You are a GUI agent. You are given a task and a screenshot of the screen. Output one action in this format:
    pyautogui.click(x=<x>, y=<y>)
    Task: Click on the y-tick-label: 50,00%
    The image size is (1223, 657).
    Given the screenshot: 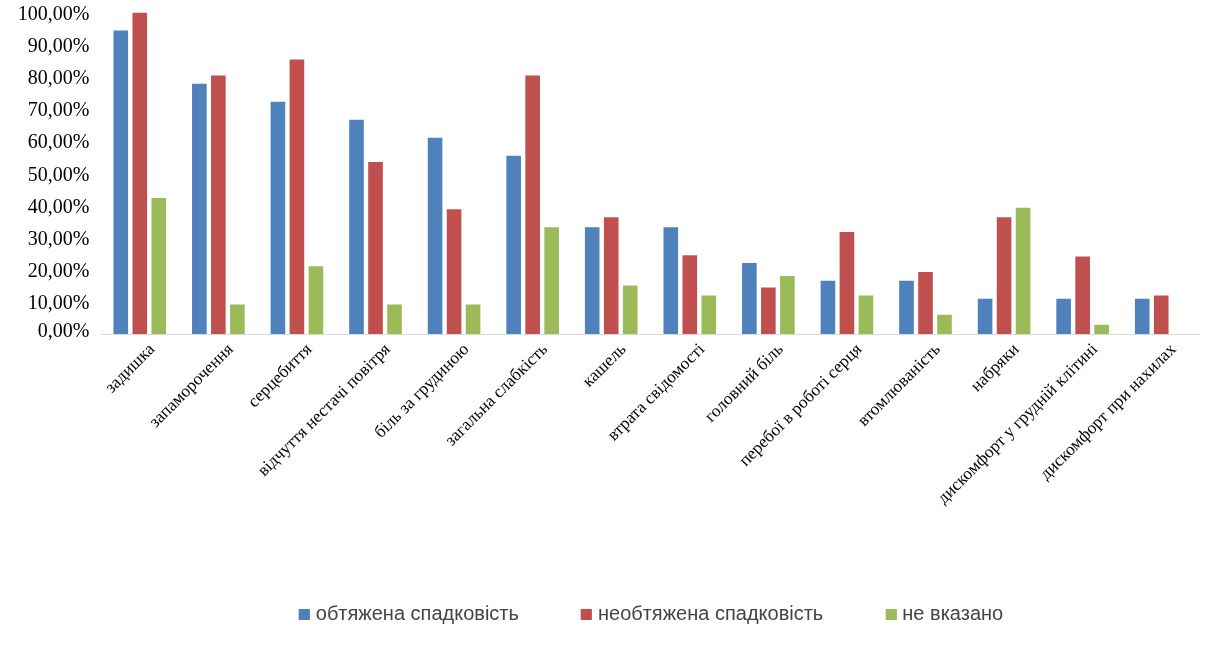 What is the action you would take?
    pyautogui.click(x=58, y=173)
    